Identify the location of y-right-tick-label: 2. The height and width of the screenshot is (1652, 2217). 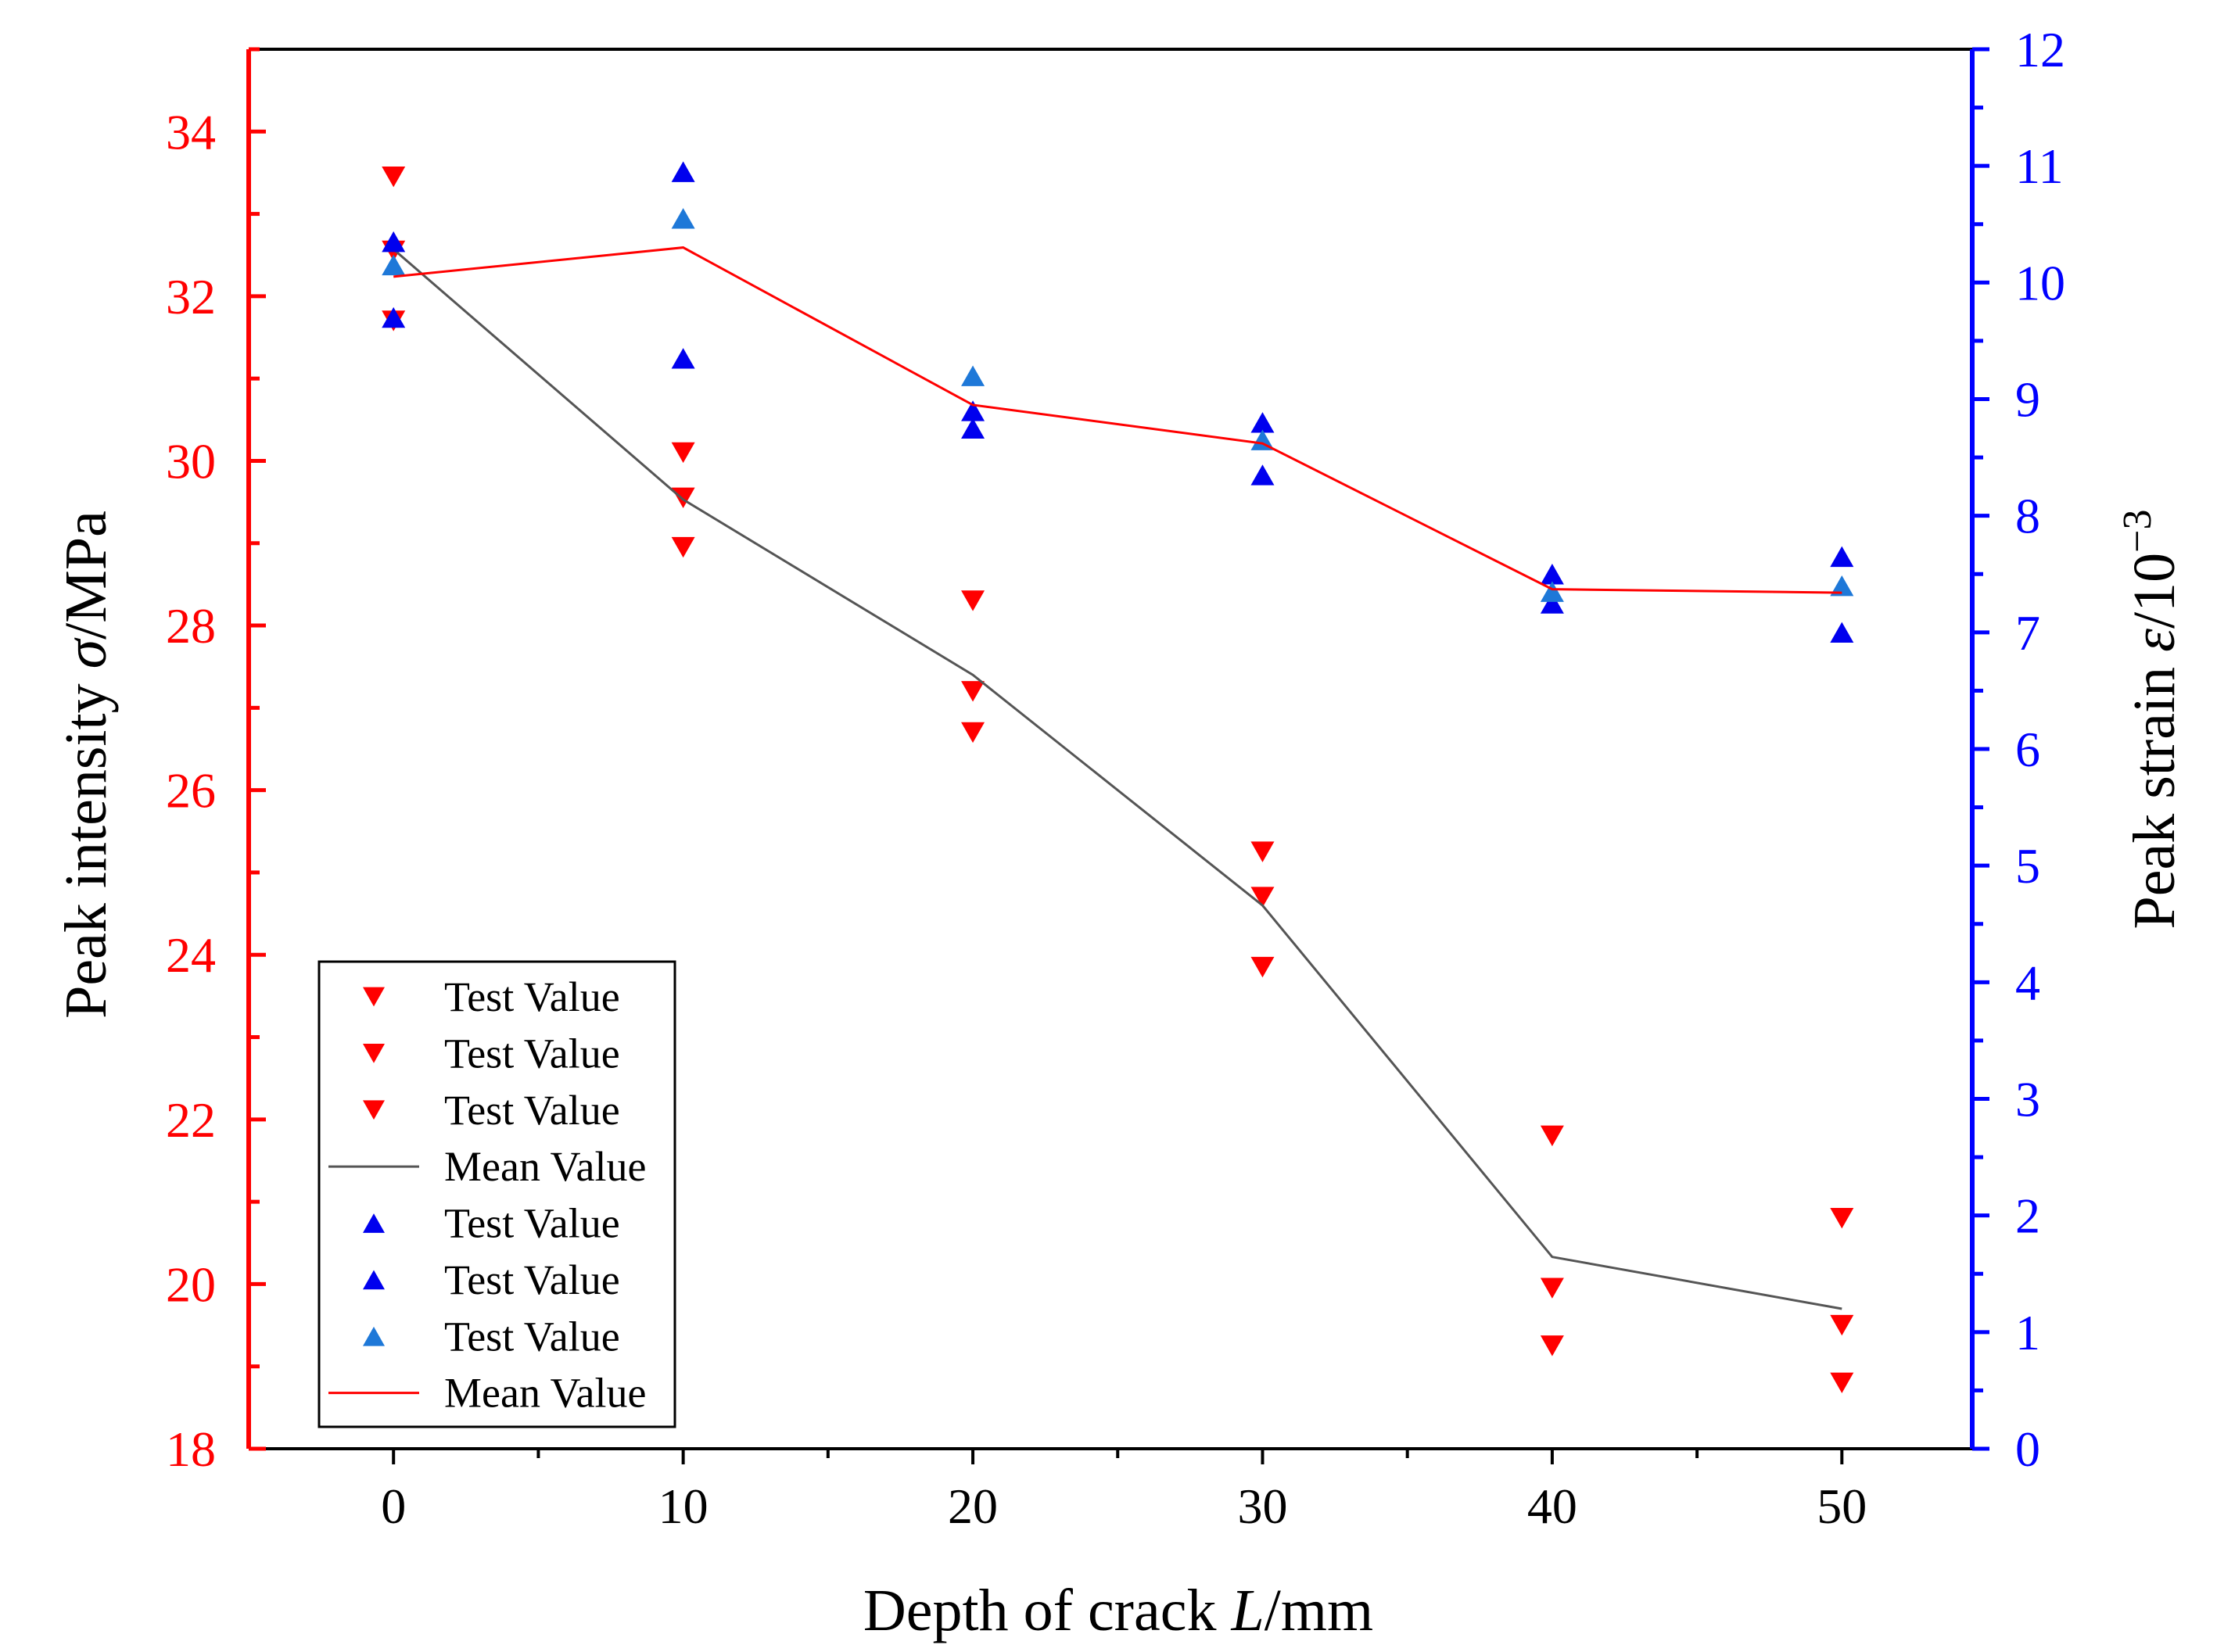
(2028, 1216).